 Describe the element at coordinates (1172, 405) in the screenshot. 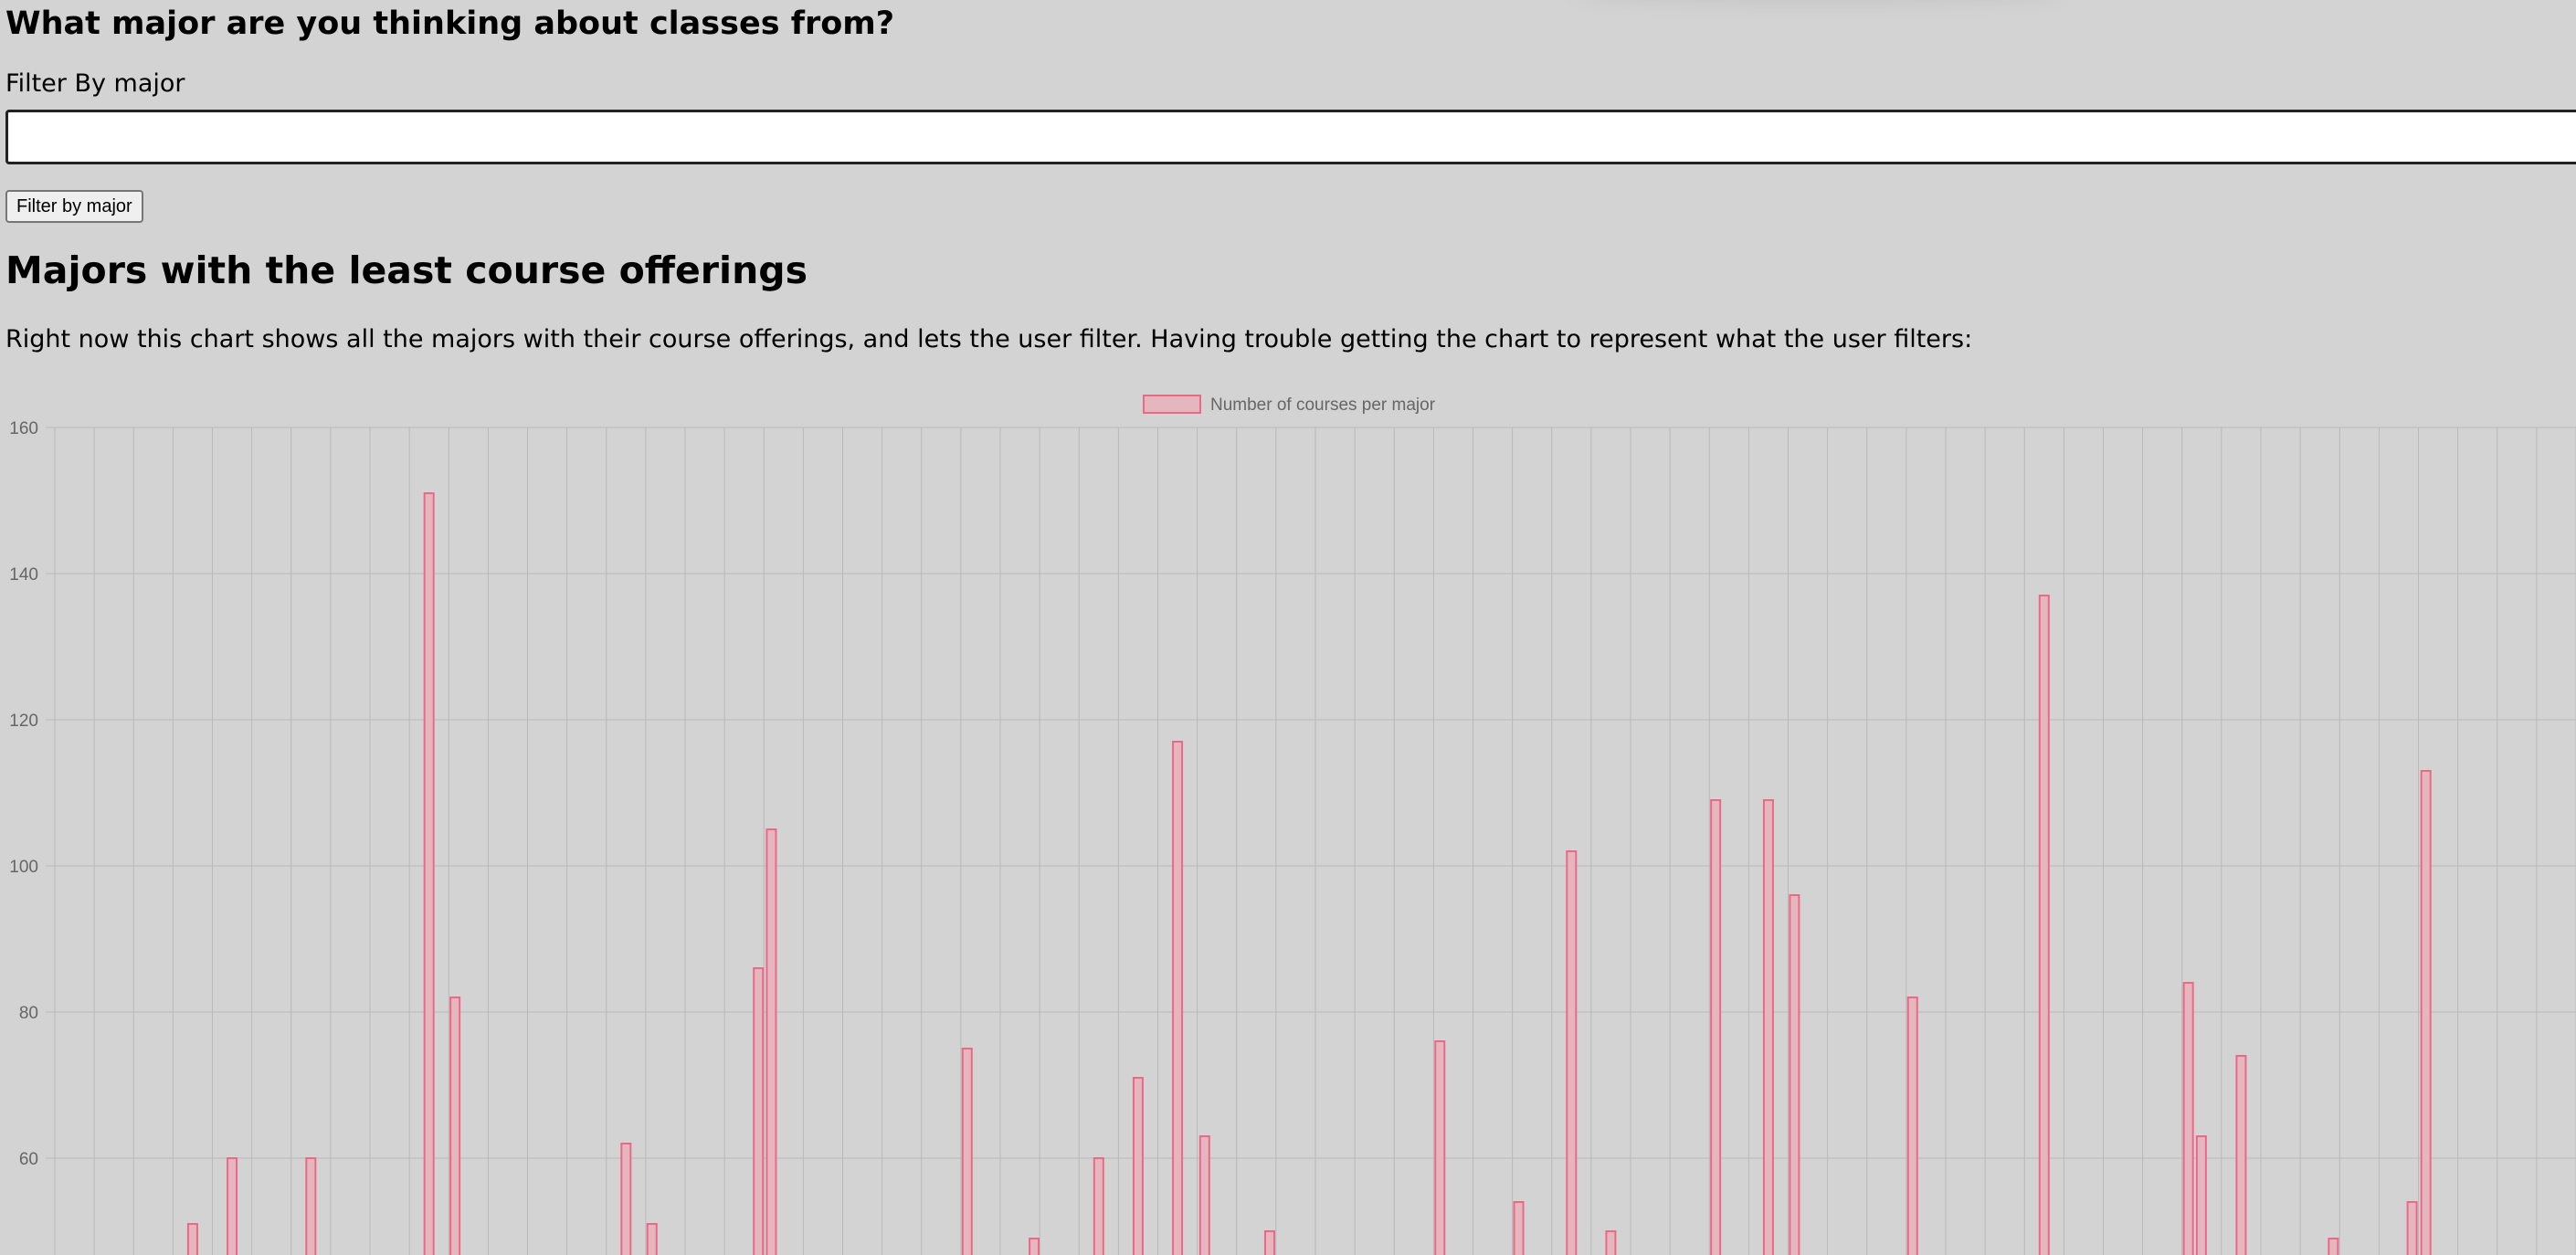

I see `legend-swatch` at that location.